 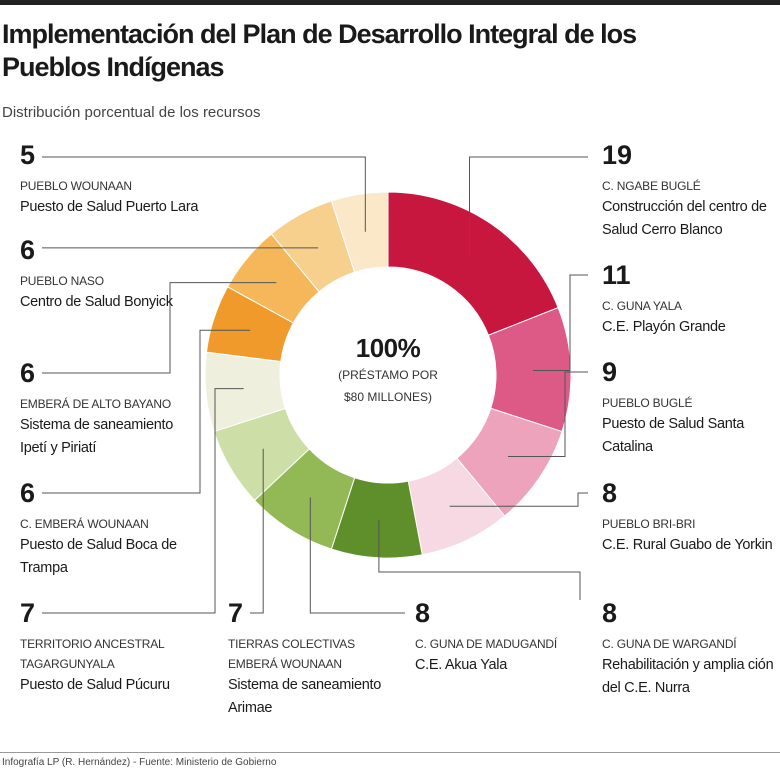 What do you see at coordinates (96, 302) in the screenshot?
I see `description: Centro de Salud Bonyick` at bounding box center [96, 302].